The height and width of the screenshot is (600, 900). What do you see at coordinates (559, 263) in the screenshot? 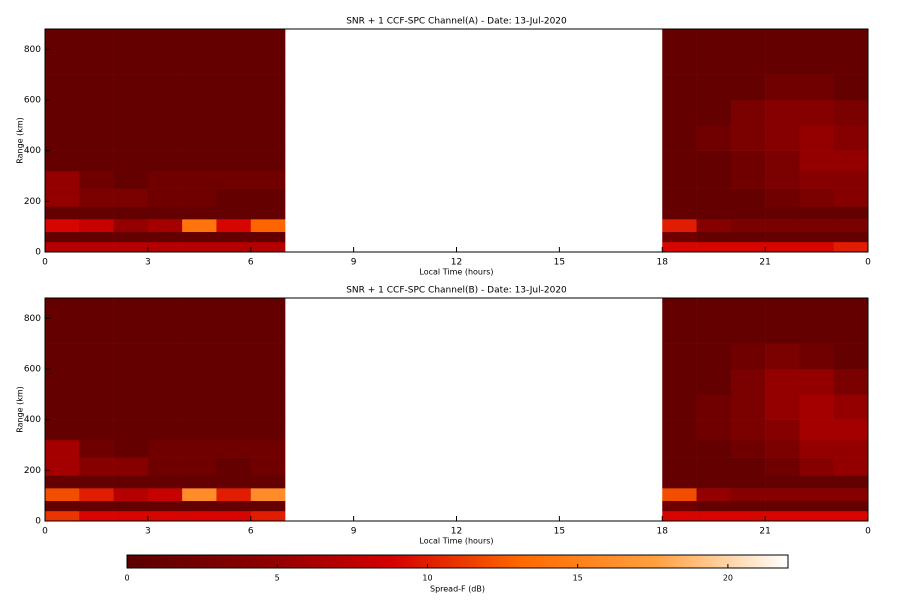
I see `x-tick-label: 15` at bounding box center [559, 263].